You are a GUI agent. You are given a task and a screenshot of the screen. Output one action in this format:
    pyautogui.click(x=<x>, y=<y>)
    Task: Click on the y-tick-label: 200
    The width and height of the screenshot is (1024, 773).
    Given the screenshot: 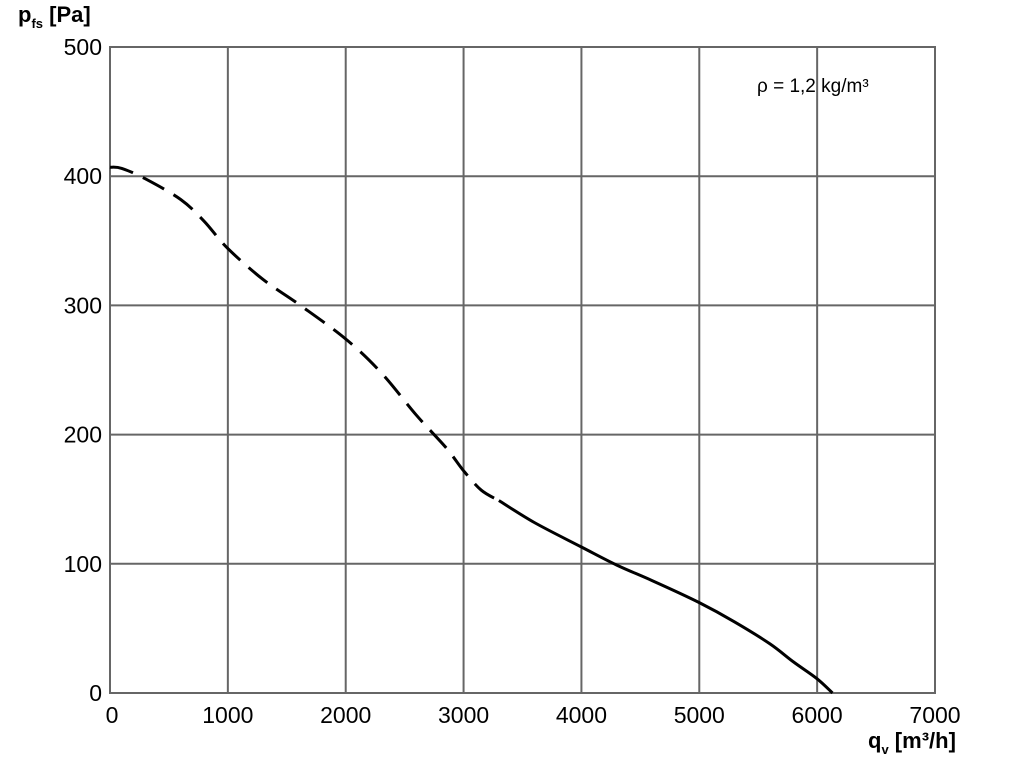 What is the action you would take?
    pyautogui.click(x=83, y=435)
    